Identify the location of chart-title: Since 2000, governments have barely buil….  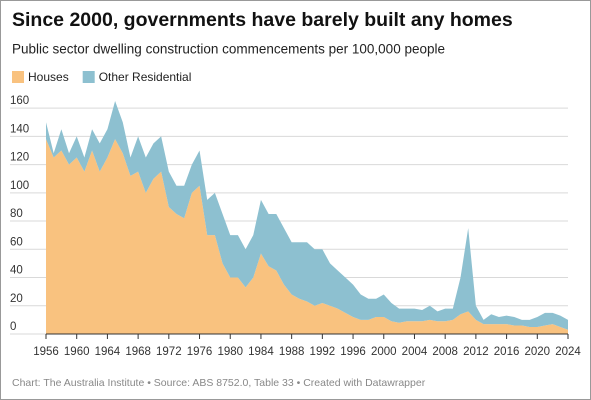
(262, 20).